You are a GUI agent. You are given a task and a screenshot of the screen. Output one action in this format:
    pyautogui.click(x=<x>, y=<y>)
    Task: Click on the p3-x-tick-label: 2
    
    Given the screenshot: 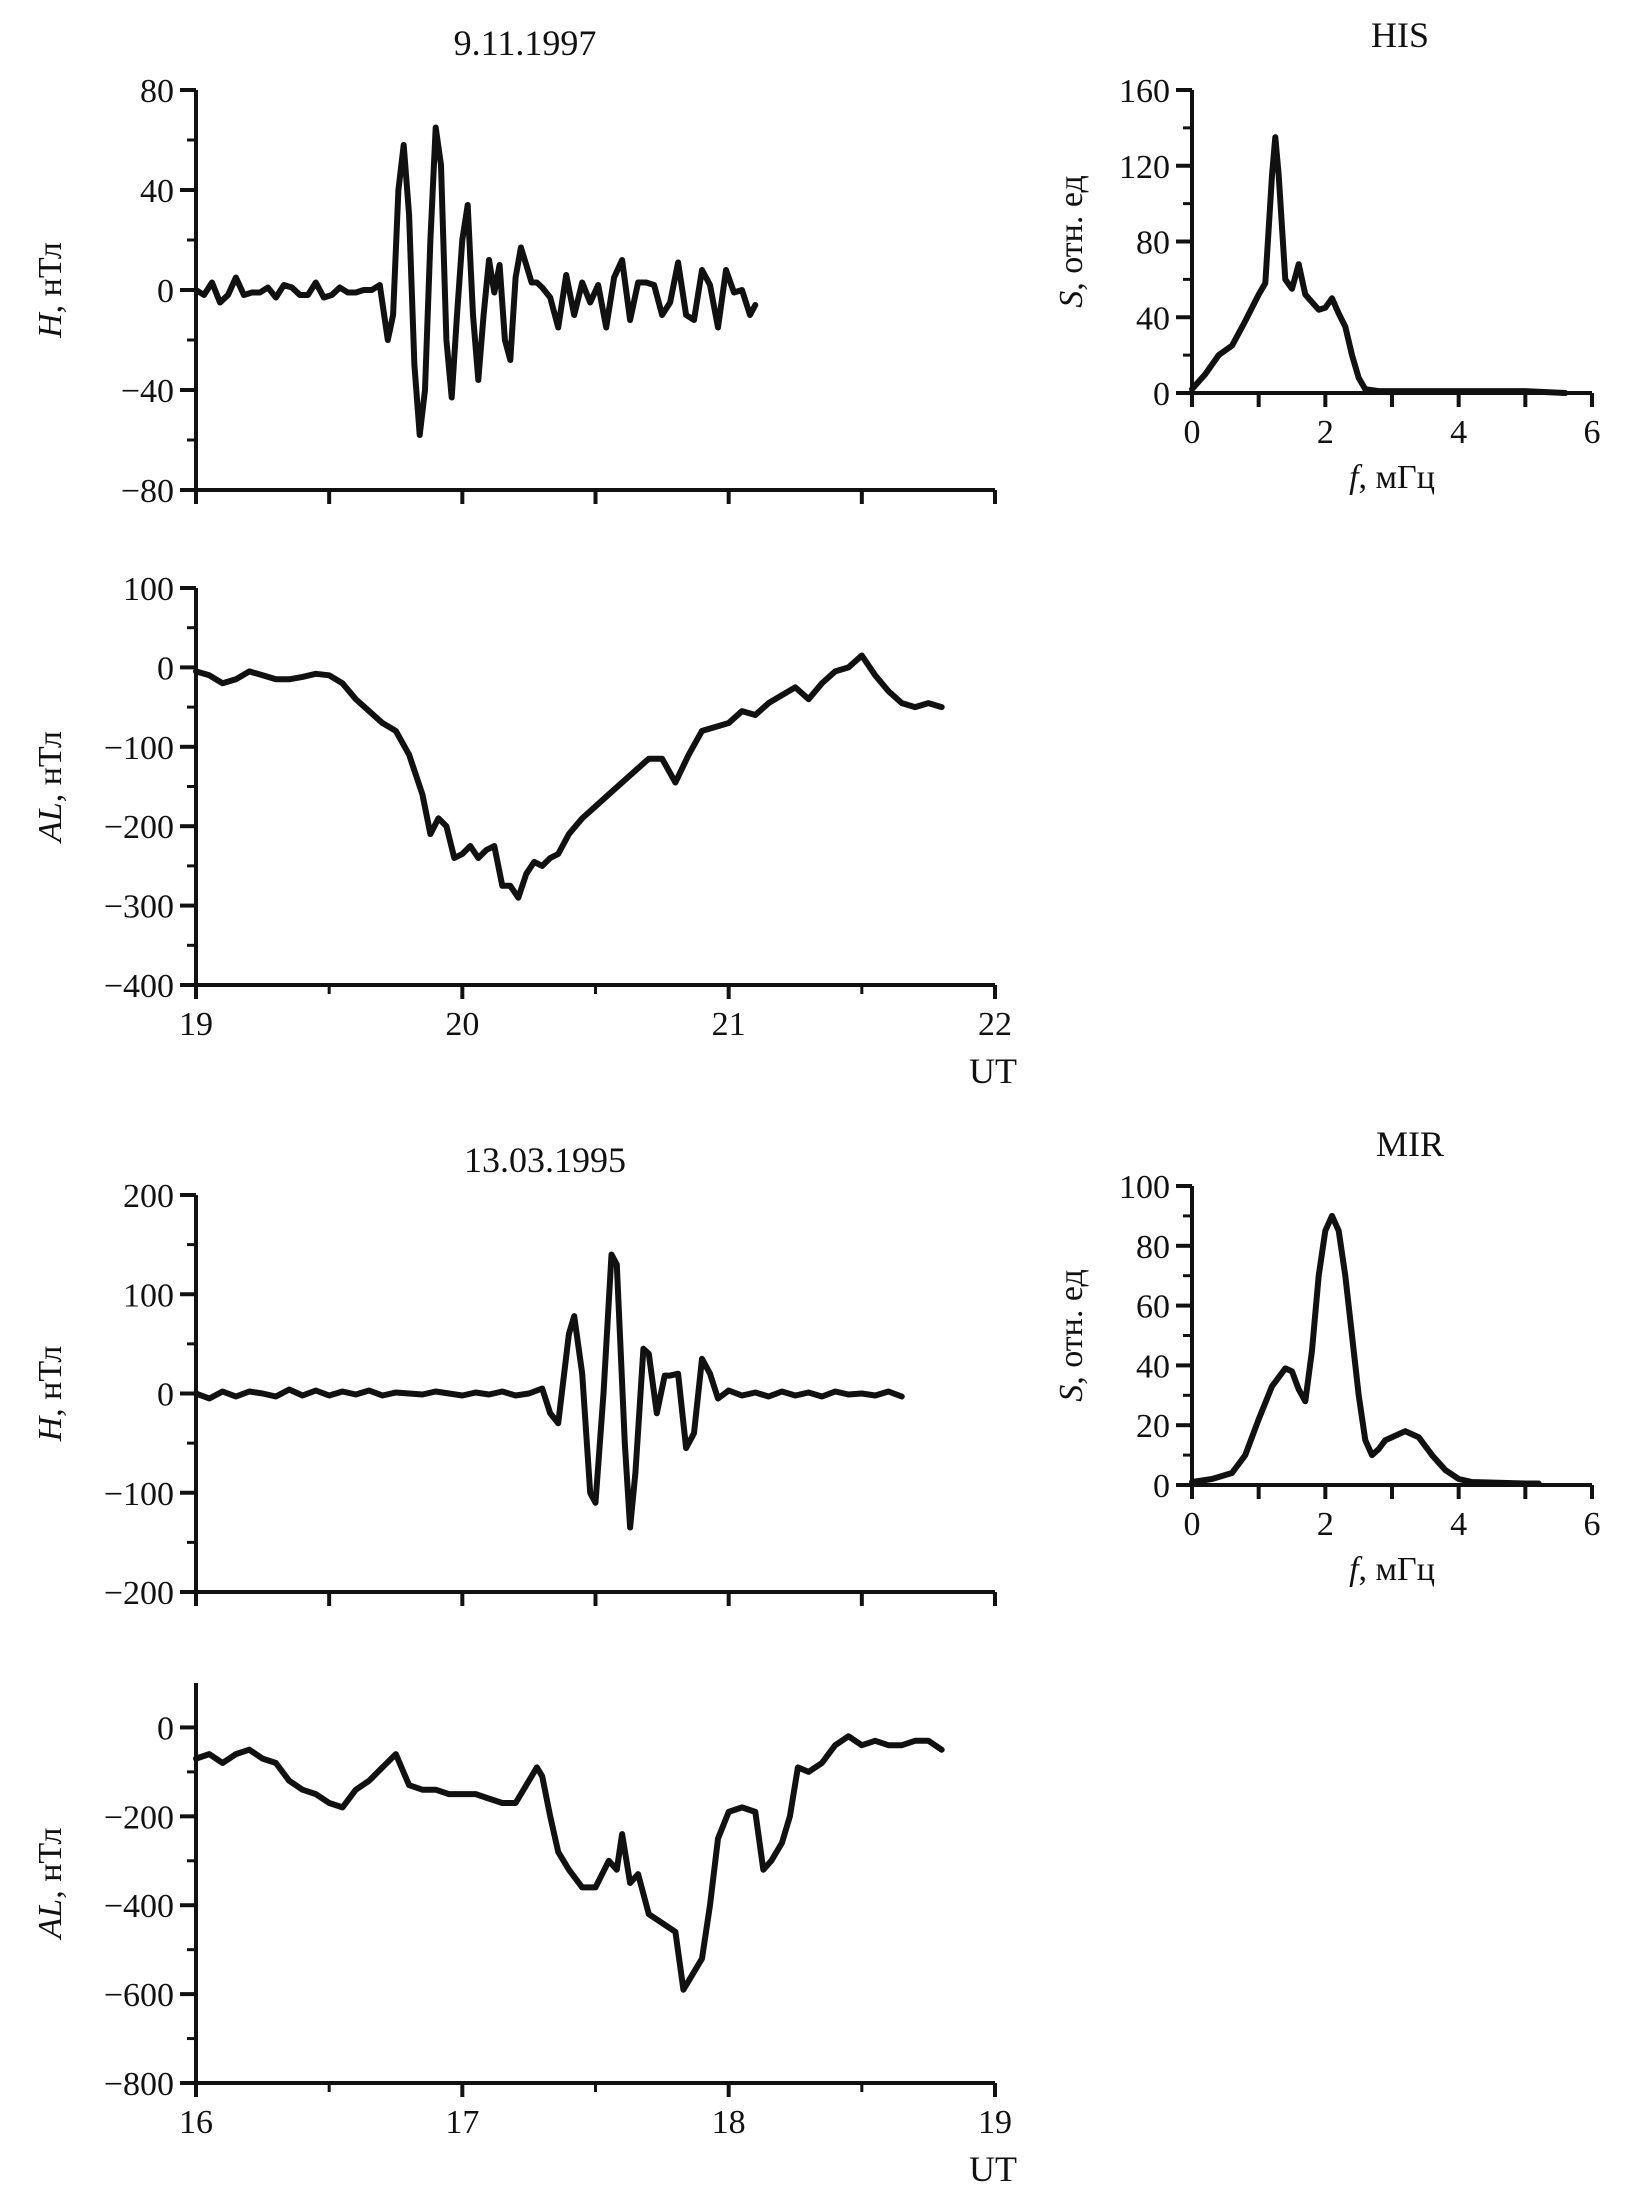 What is the action you would take?
    pyautogui.click(x=1325, y=432)
    